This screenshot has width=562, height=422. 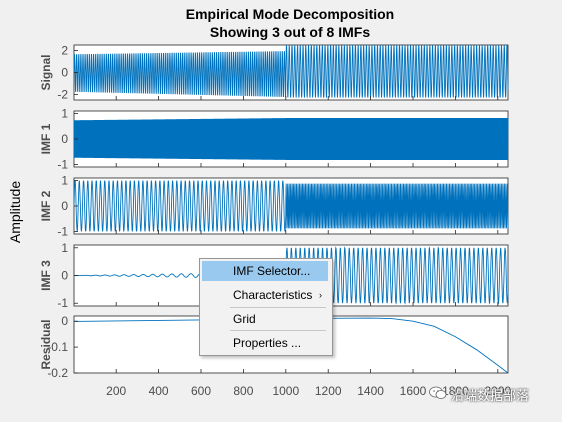 I want to click on series-line-signal, so click(x=291, y=71).